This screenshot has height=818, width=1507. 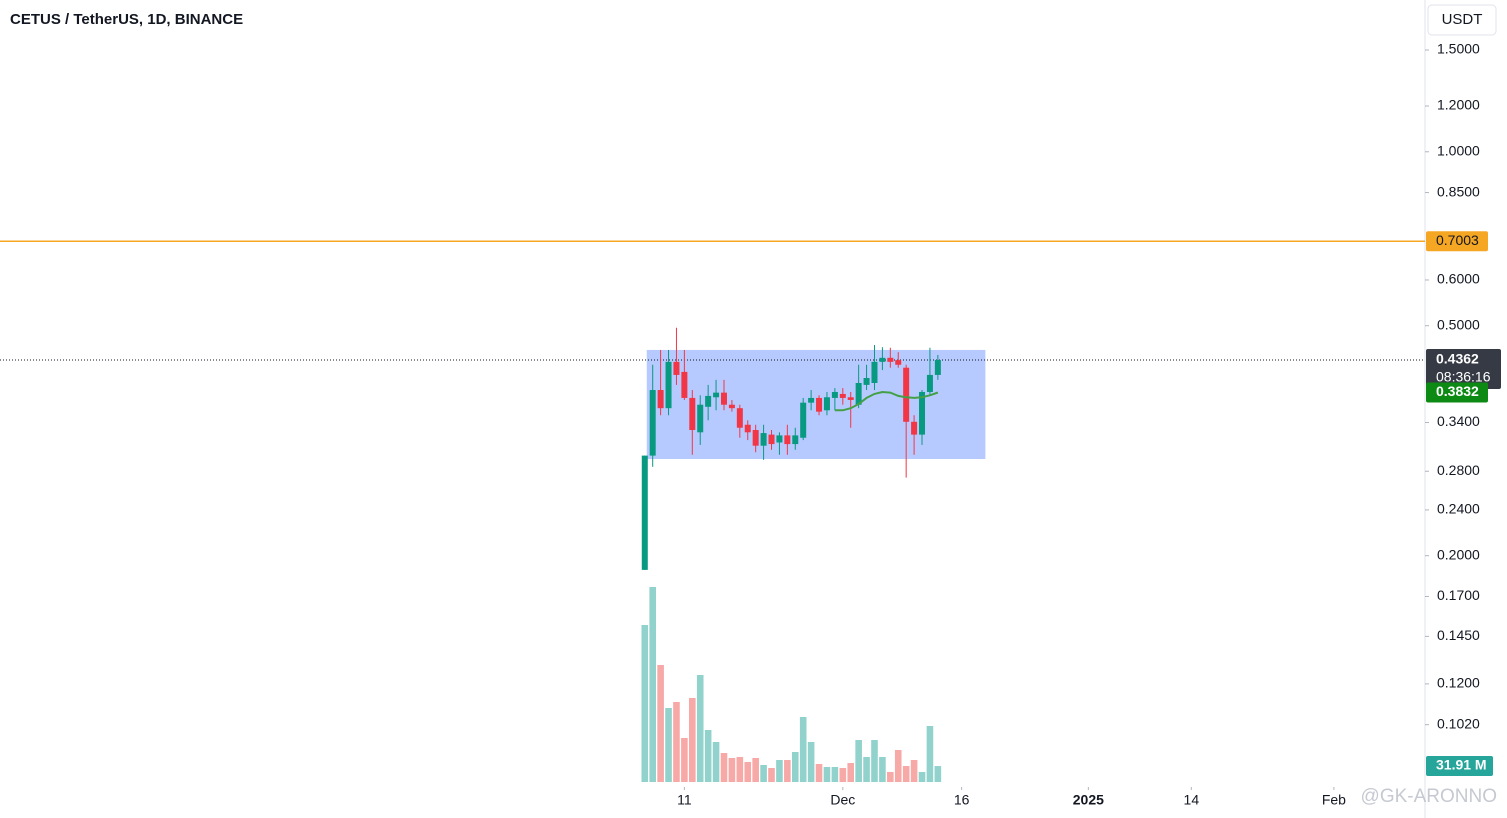 I want to click on currency-button, so click(x=1462, y=20).